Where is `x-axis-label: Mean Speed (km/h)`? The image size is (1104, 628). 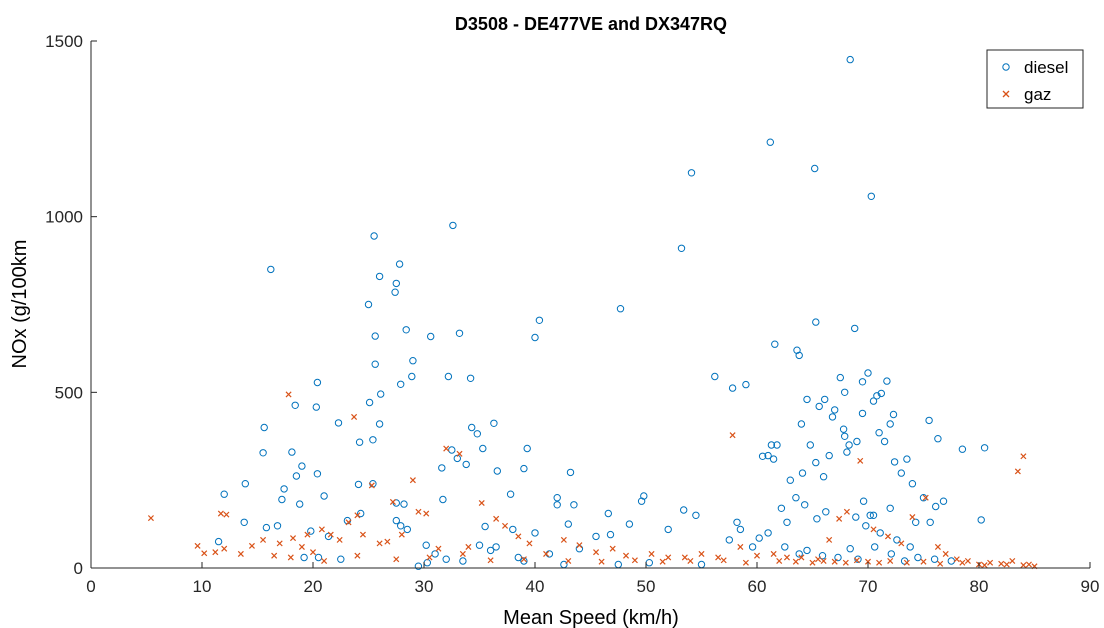
x-axis-label: Mean Speed (km/h) is located at coordinates (591, 617).